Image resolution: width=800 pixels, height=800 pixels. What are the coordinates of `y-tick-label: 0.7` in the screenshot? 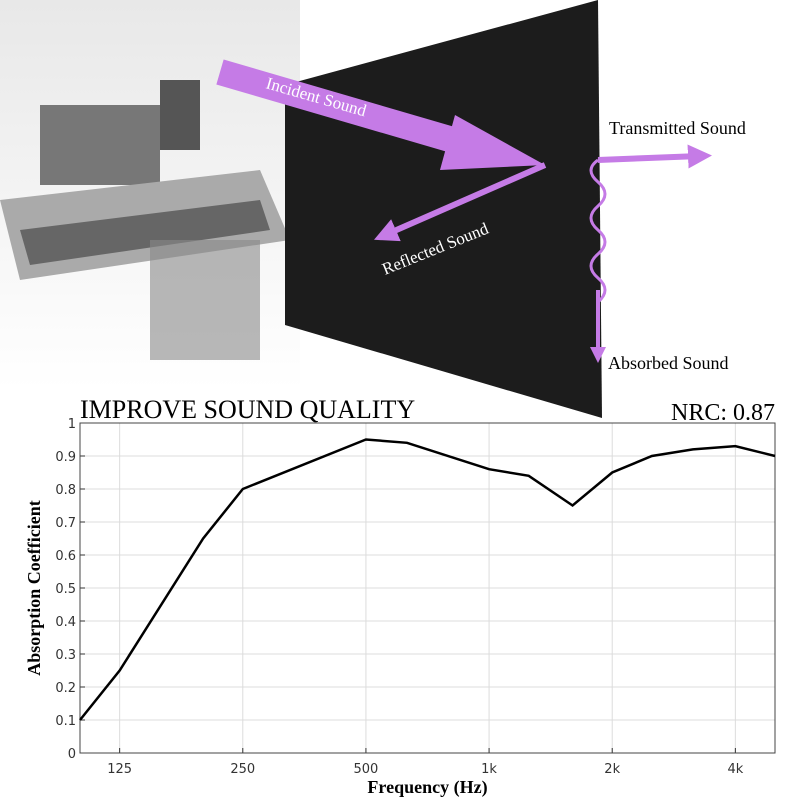 It's located at (65, 523).